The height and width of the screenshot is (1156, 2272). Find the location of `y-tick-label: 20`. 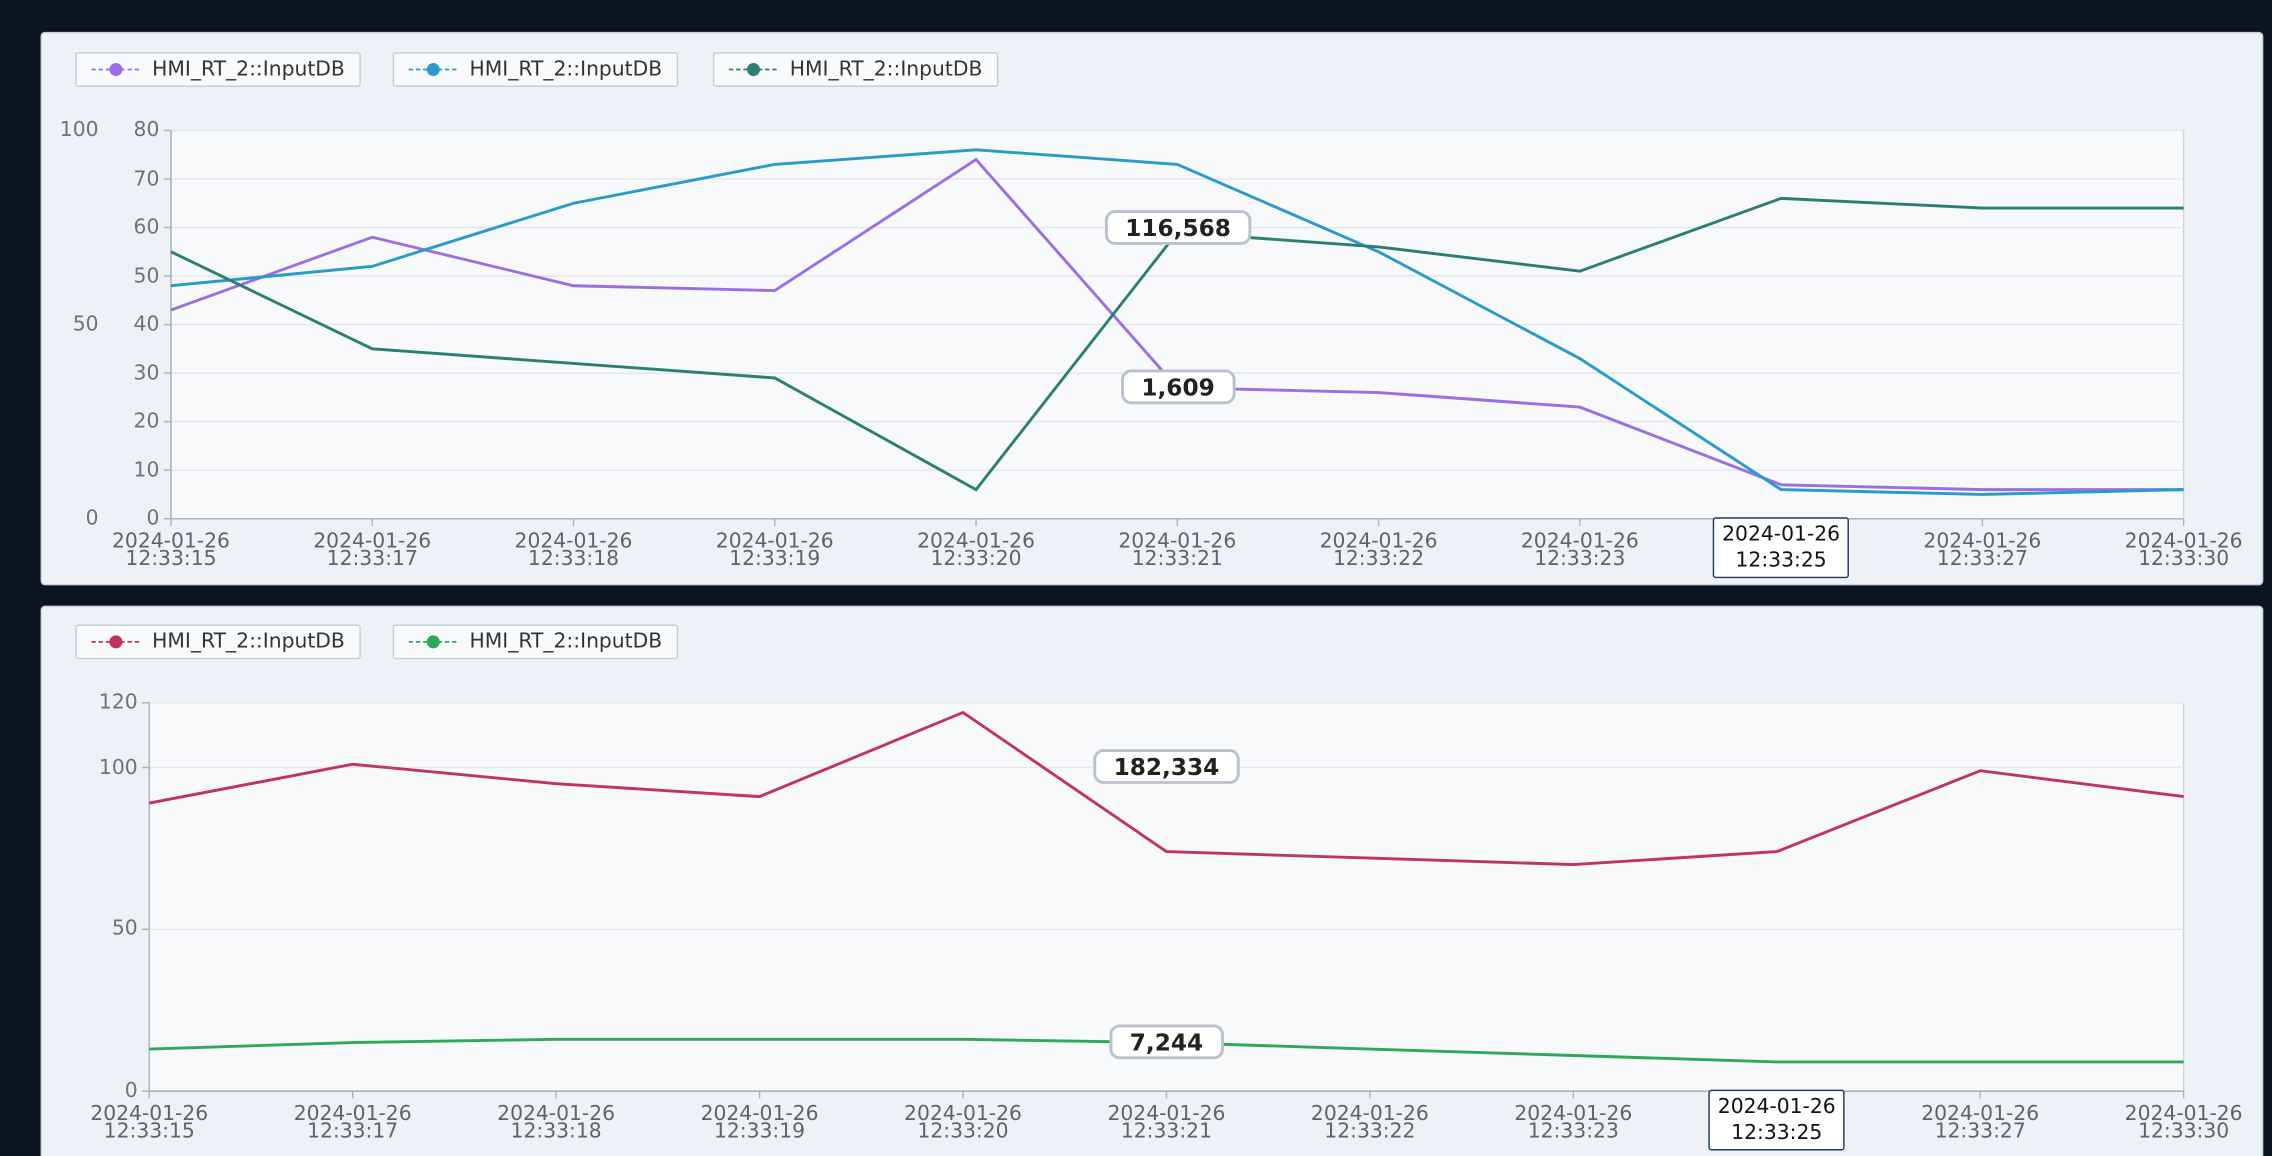

y-tick-label: 20 is located at coordinates (146, 422).